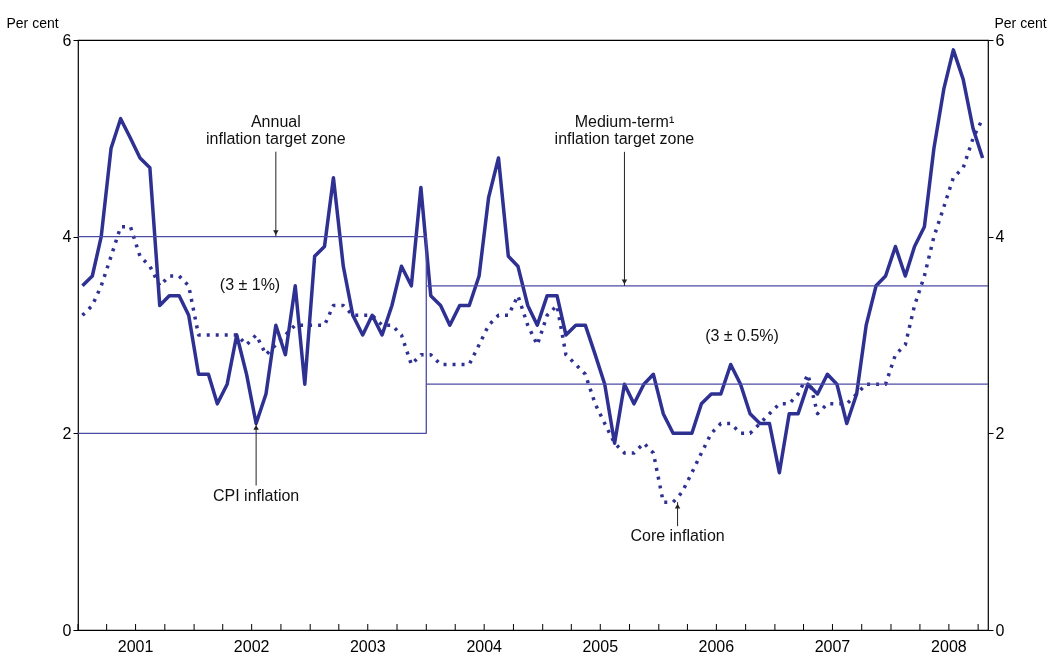 The height and width of the screenshot is (660, 1062). What do you see at coordinates (742, 335) in the screenshot?
I see `annotation: (3 ± 0.5%)` at bounding box center [742, 335].